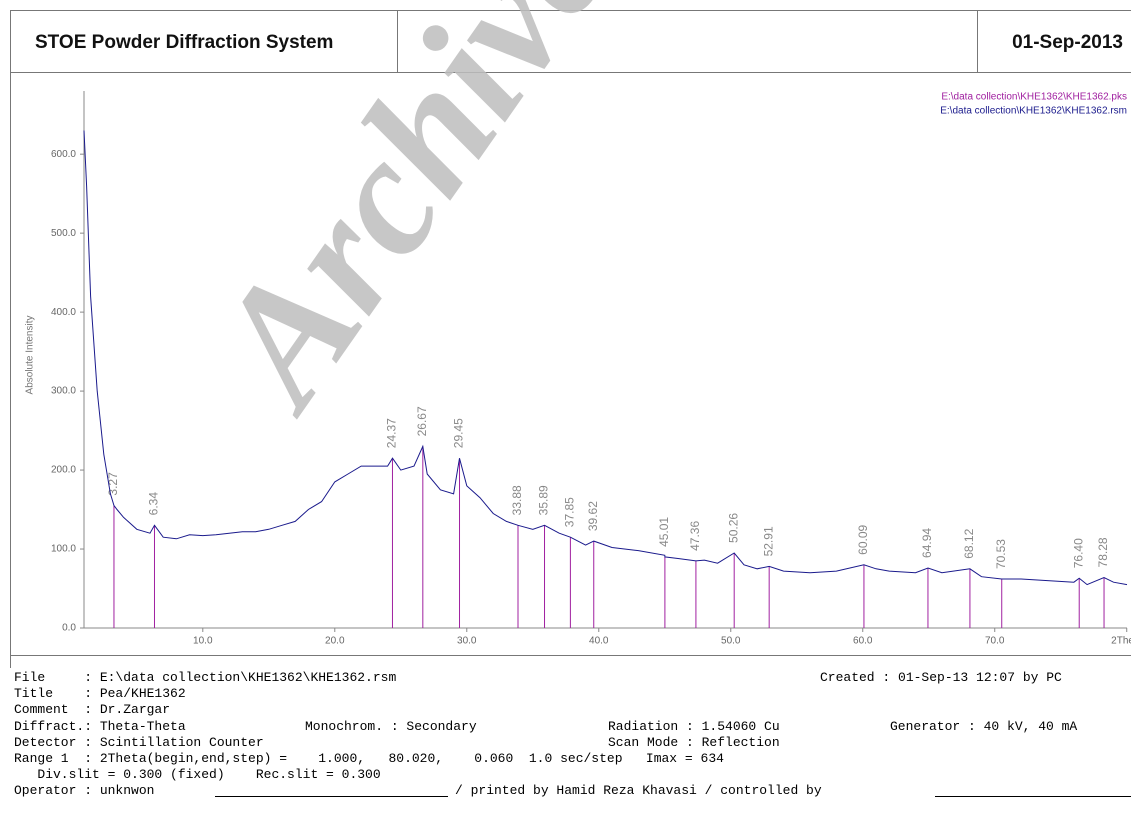  I want to click on header-date: 01-Sep-2013, so click(1067, 42).